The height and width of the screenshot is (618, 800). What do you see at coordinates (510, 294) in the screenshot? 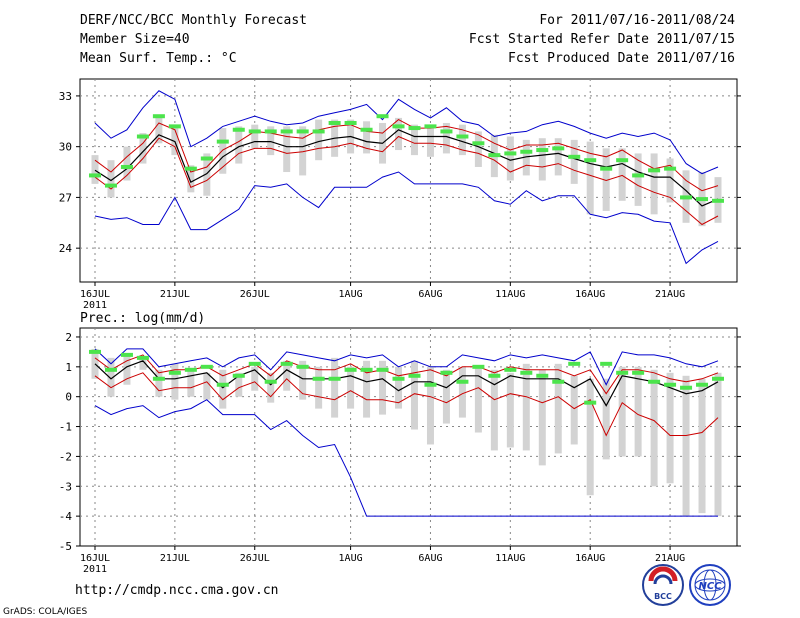
I see `temp-xtick-label: 11AUG` at bounding box center [510, 294].